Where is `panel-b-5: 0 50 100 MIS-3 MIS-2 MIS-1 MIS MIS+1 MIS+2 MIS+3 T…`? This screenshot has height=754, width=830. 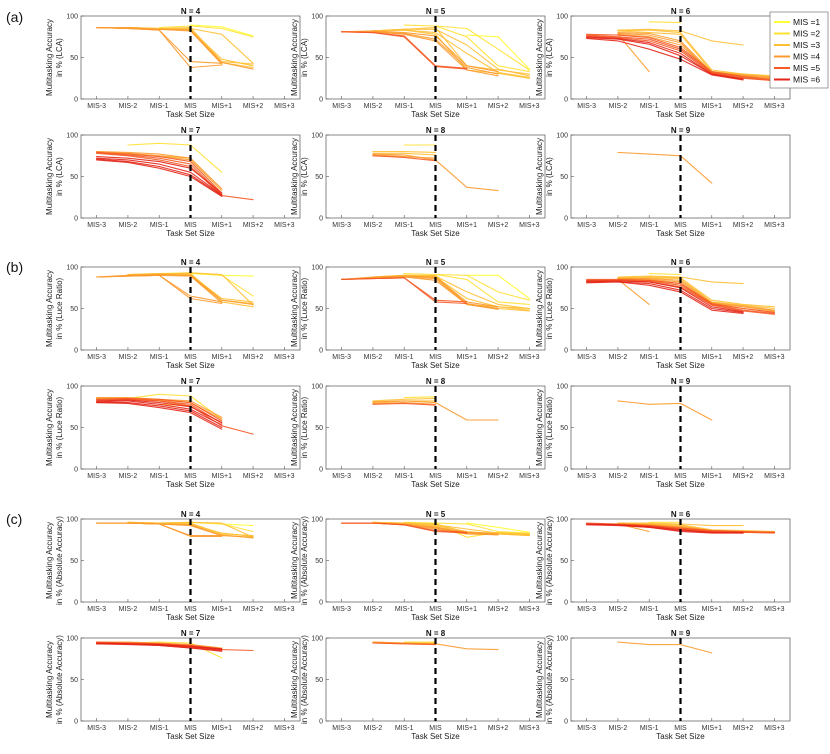
panel-b-5: 0 50 100 MIS-3 MIS-2 MIS-1 MIS MIS+1 MIS+2 MIS+3 T… is located at coordinates (418, 433).